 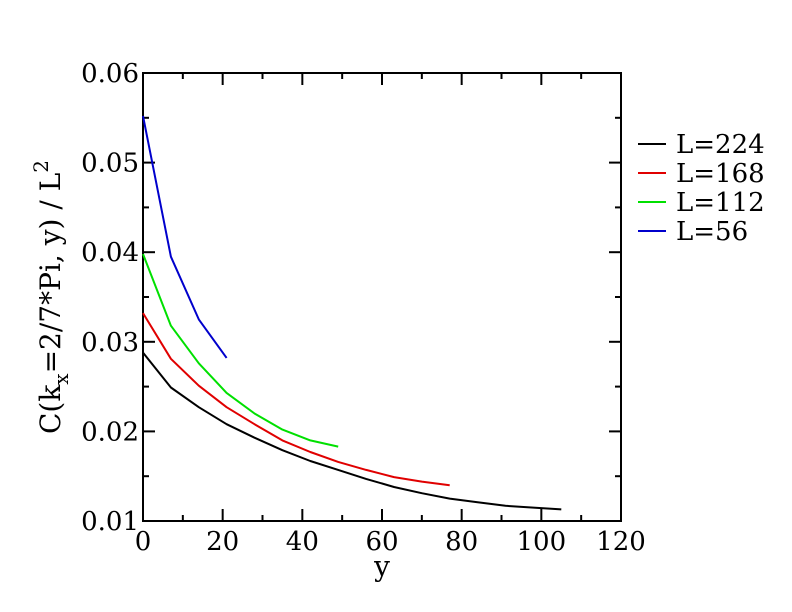 What do you see at coordinates (720, 145) in the screenshot?
I see `legend-label: L=224` at bounding box center [720, 145].